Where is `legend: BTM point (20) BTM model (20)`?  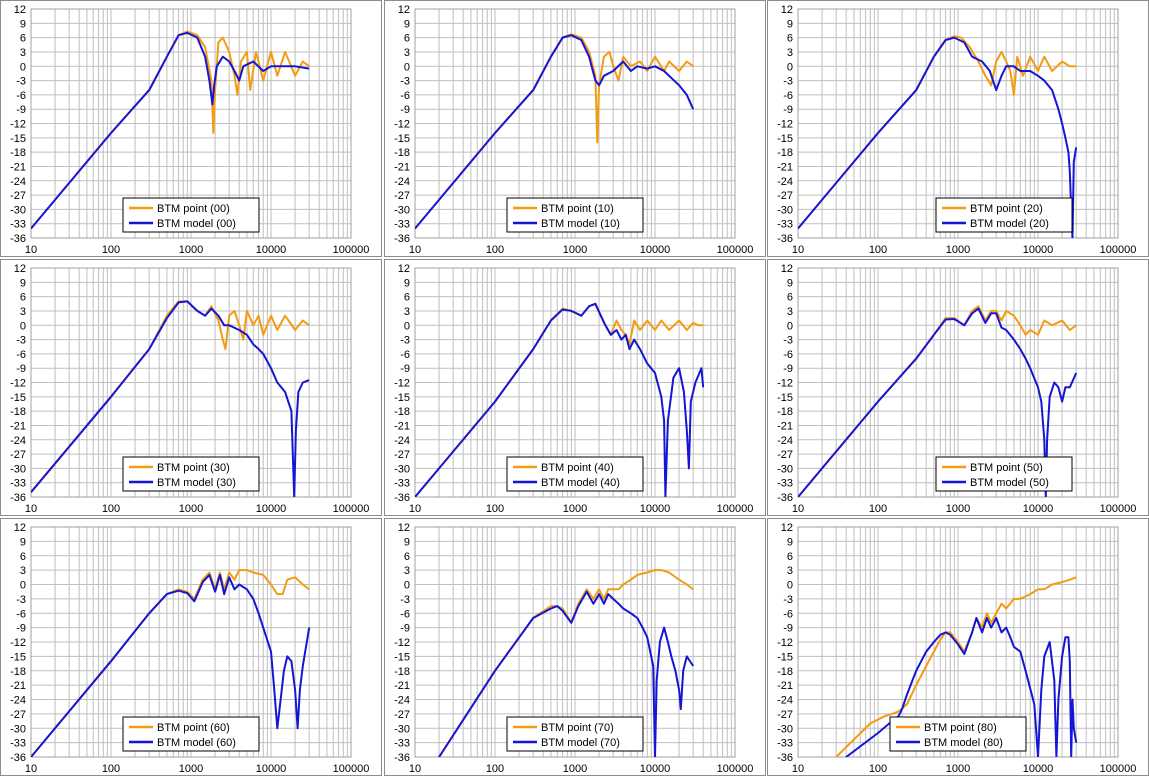
legend: BTM point (20) BTM model (20) is located at coordinates (1004, 215).